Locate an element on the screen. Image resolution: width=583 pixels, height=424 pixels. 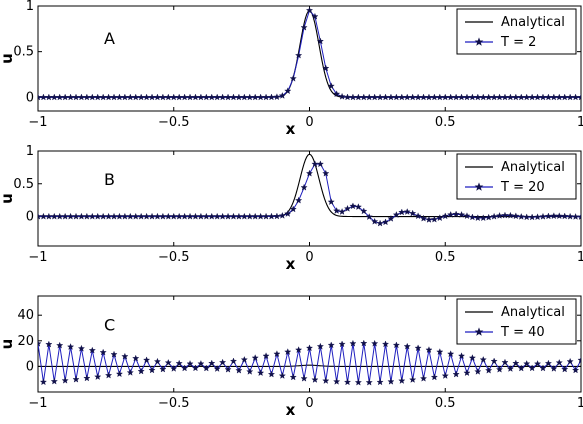
x-tick-label: 0.5 is located at coordinates (445, 257).